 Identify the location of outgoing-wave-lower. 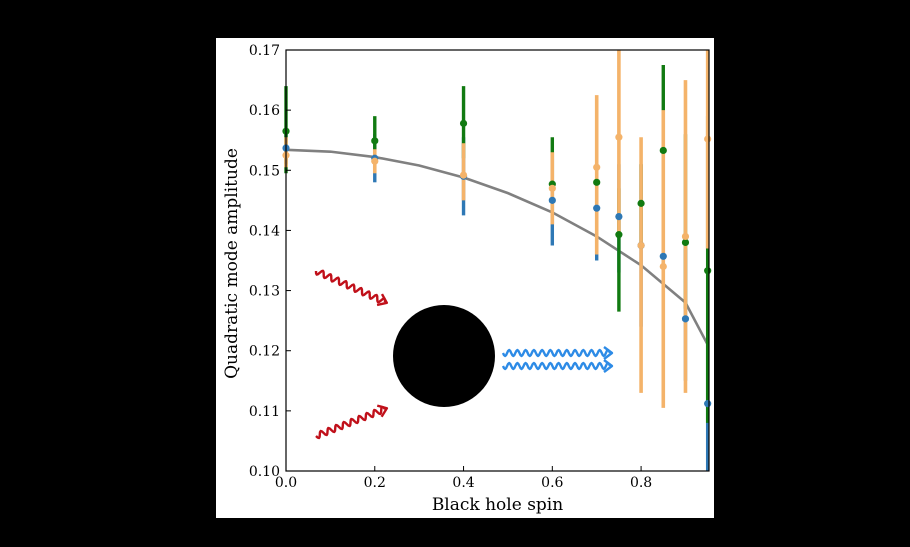
(557, 366).